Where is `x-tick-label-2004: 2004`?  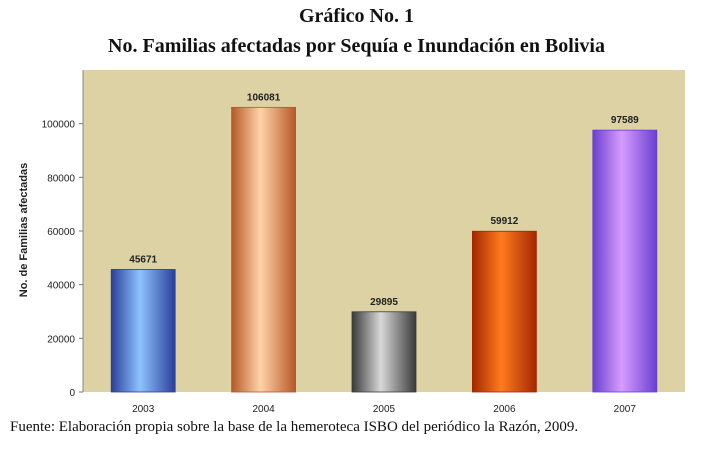
x-tick-label-2004: 2004 is located at coordinates (263, 409).